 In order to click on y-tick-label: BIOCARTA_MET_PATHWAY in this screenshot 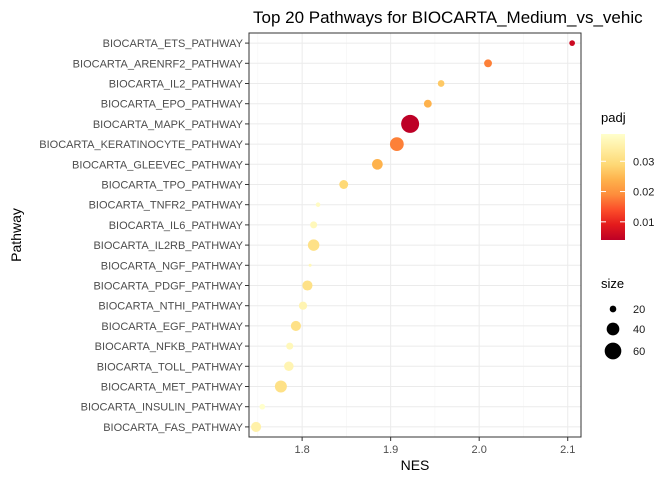, I will do `click(172, 388)`.